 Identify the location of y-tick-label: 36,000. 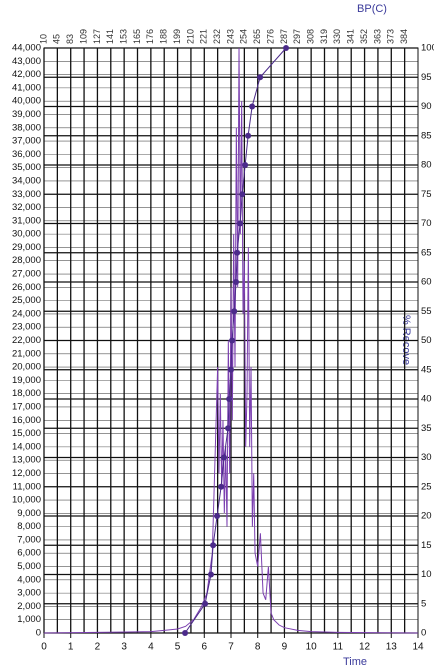
(26, 154).